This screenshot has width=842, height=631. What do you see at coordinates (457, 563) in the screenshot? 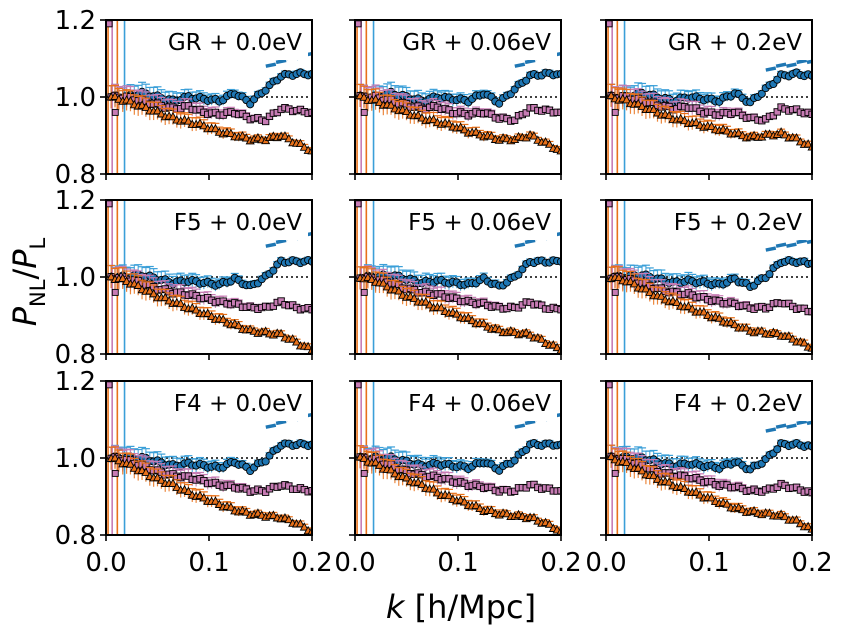
I see `x-tick-label: 0.1` at bounding box center [457, 563].